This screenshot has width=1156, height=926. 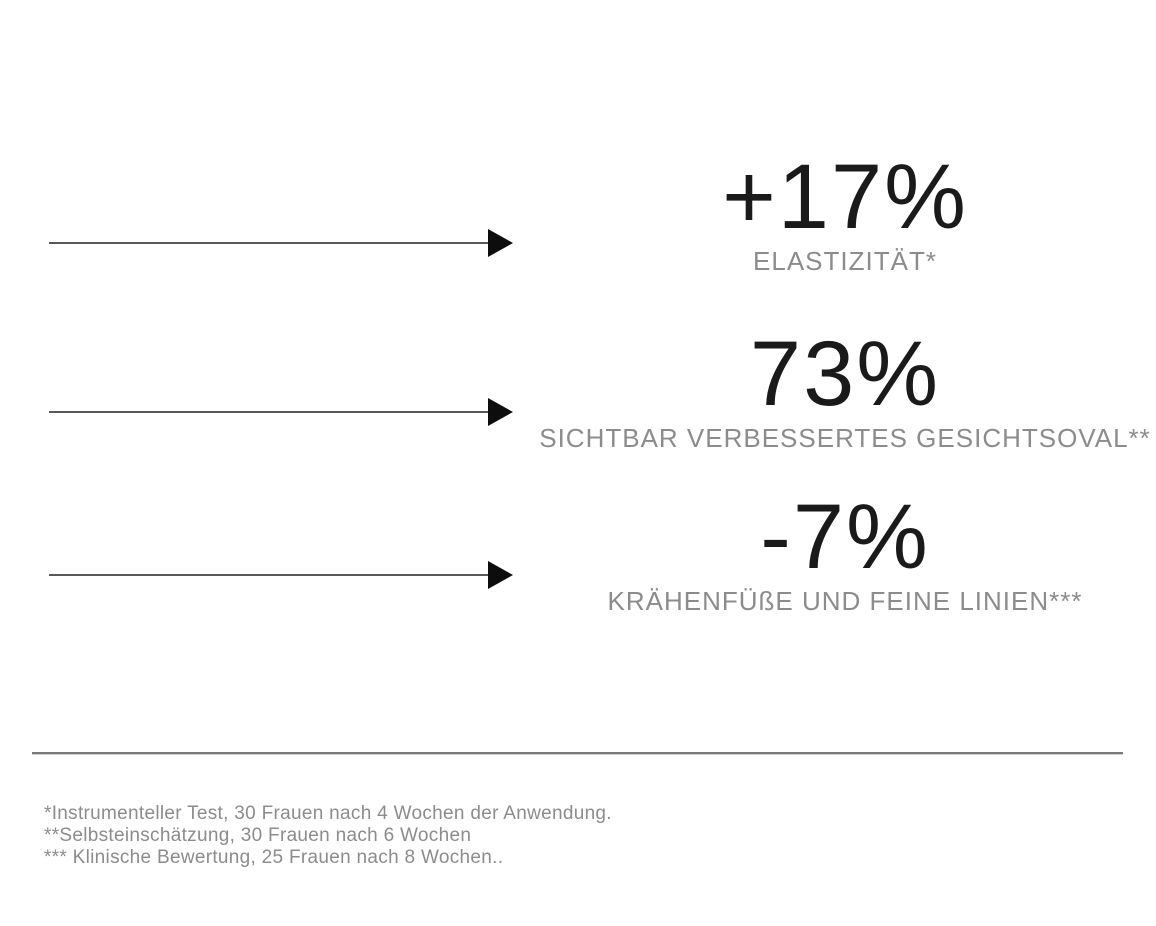 What do you see at coordinates (845, 261) in the screenshot?
I see `stat-label-elasticity: ELASTIZITÄT*` at bounding box center [845, 261].